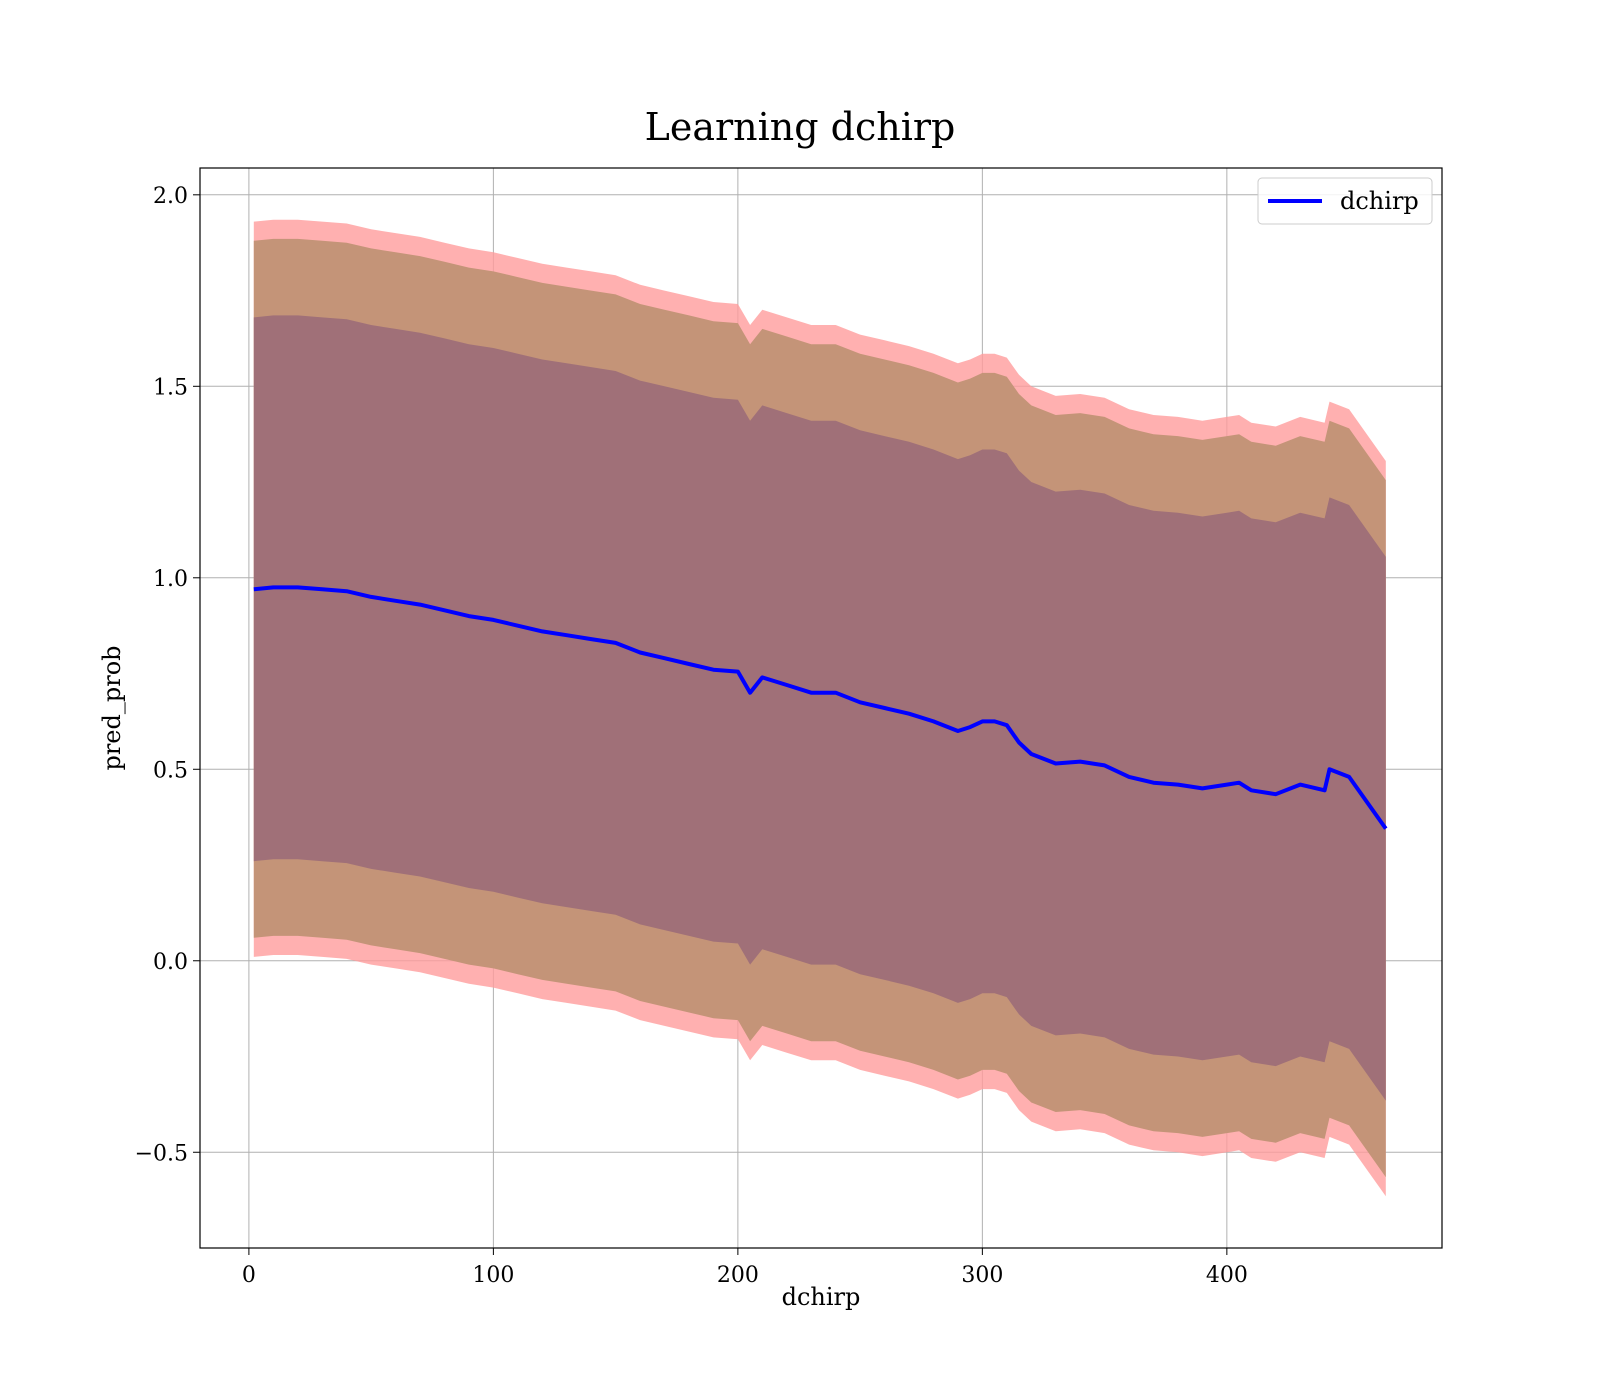 This screenshot has width=1600, height=1400. Describe the element at coordinates (982, 1275) in the screenshot. I see `x-tick-label: 300` at that location.